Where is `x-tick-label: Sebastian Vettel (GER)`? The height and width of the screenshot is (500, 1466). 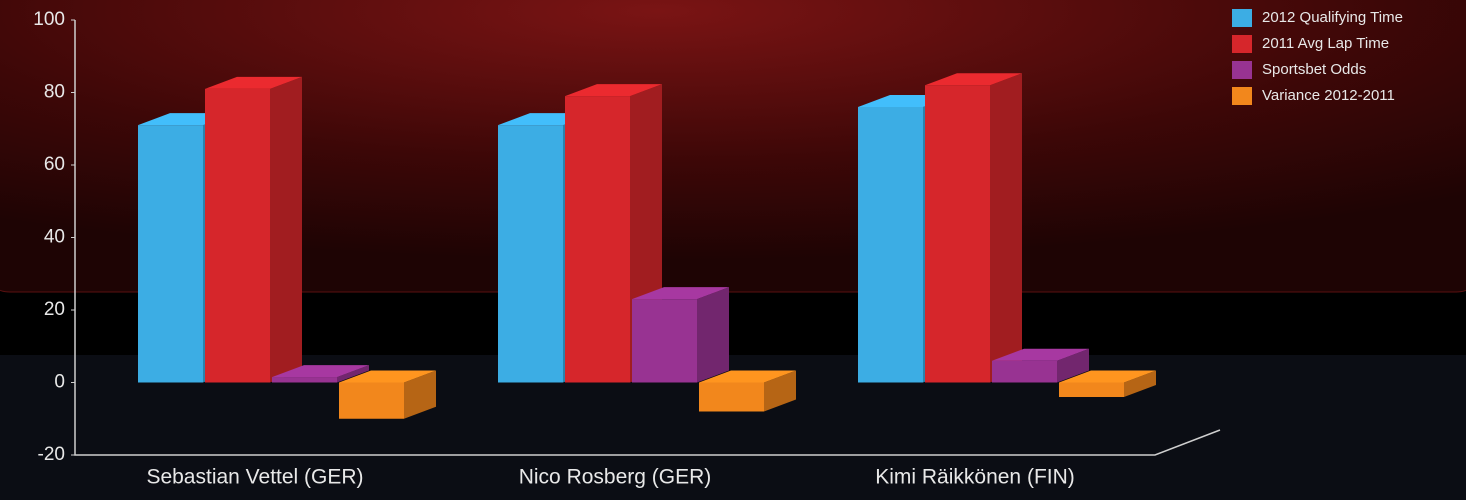 x-tick-label: Sebastian Vettel (GER) is located at coordinates (254, 477).